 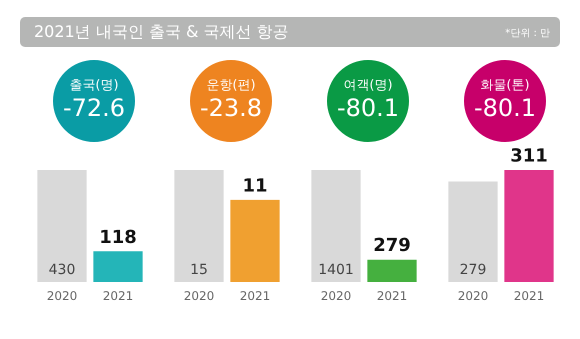 What do you see at coordinates (336, 270) in the screenshot?
I see `data-label: 1401` at bounding box center [336, 270].